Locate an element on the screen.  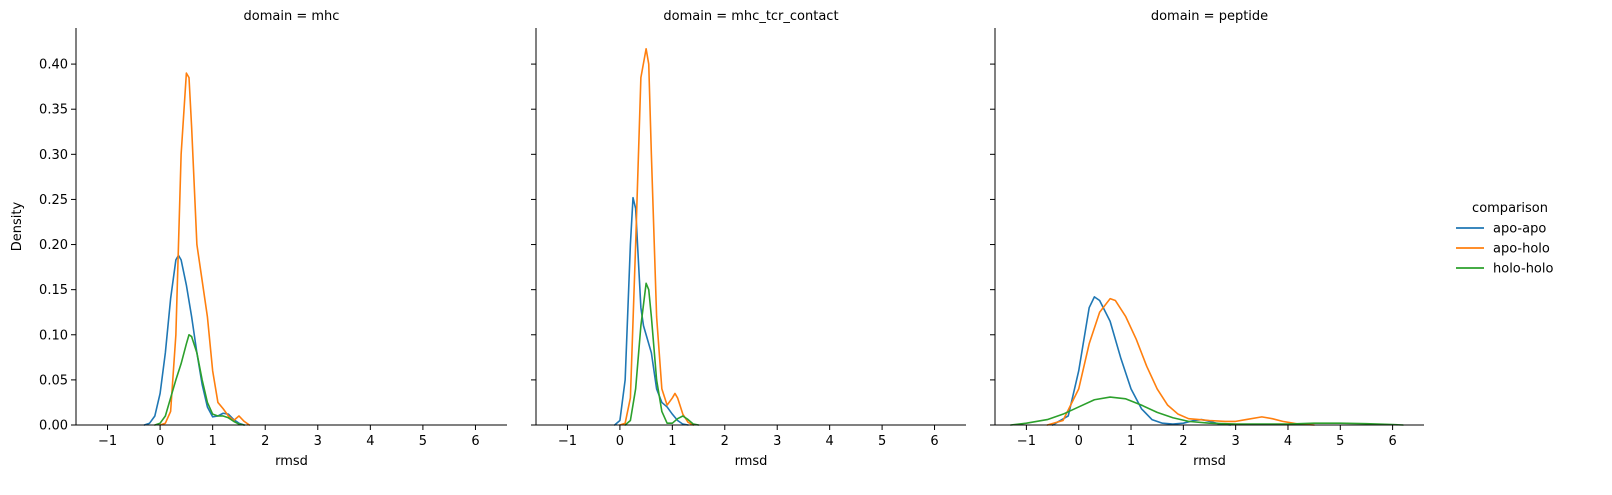
y-tick-label: 0.35 is located at coordinates (53, 110).